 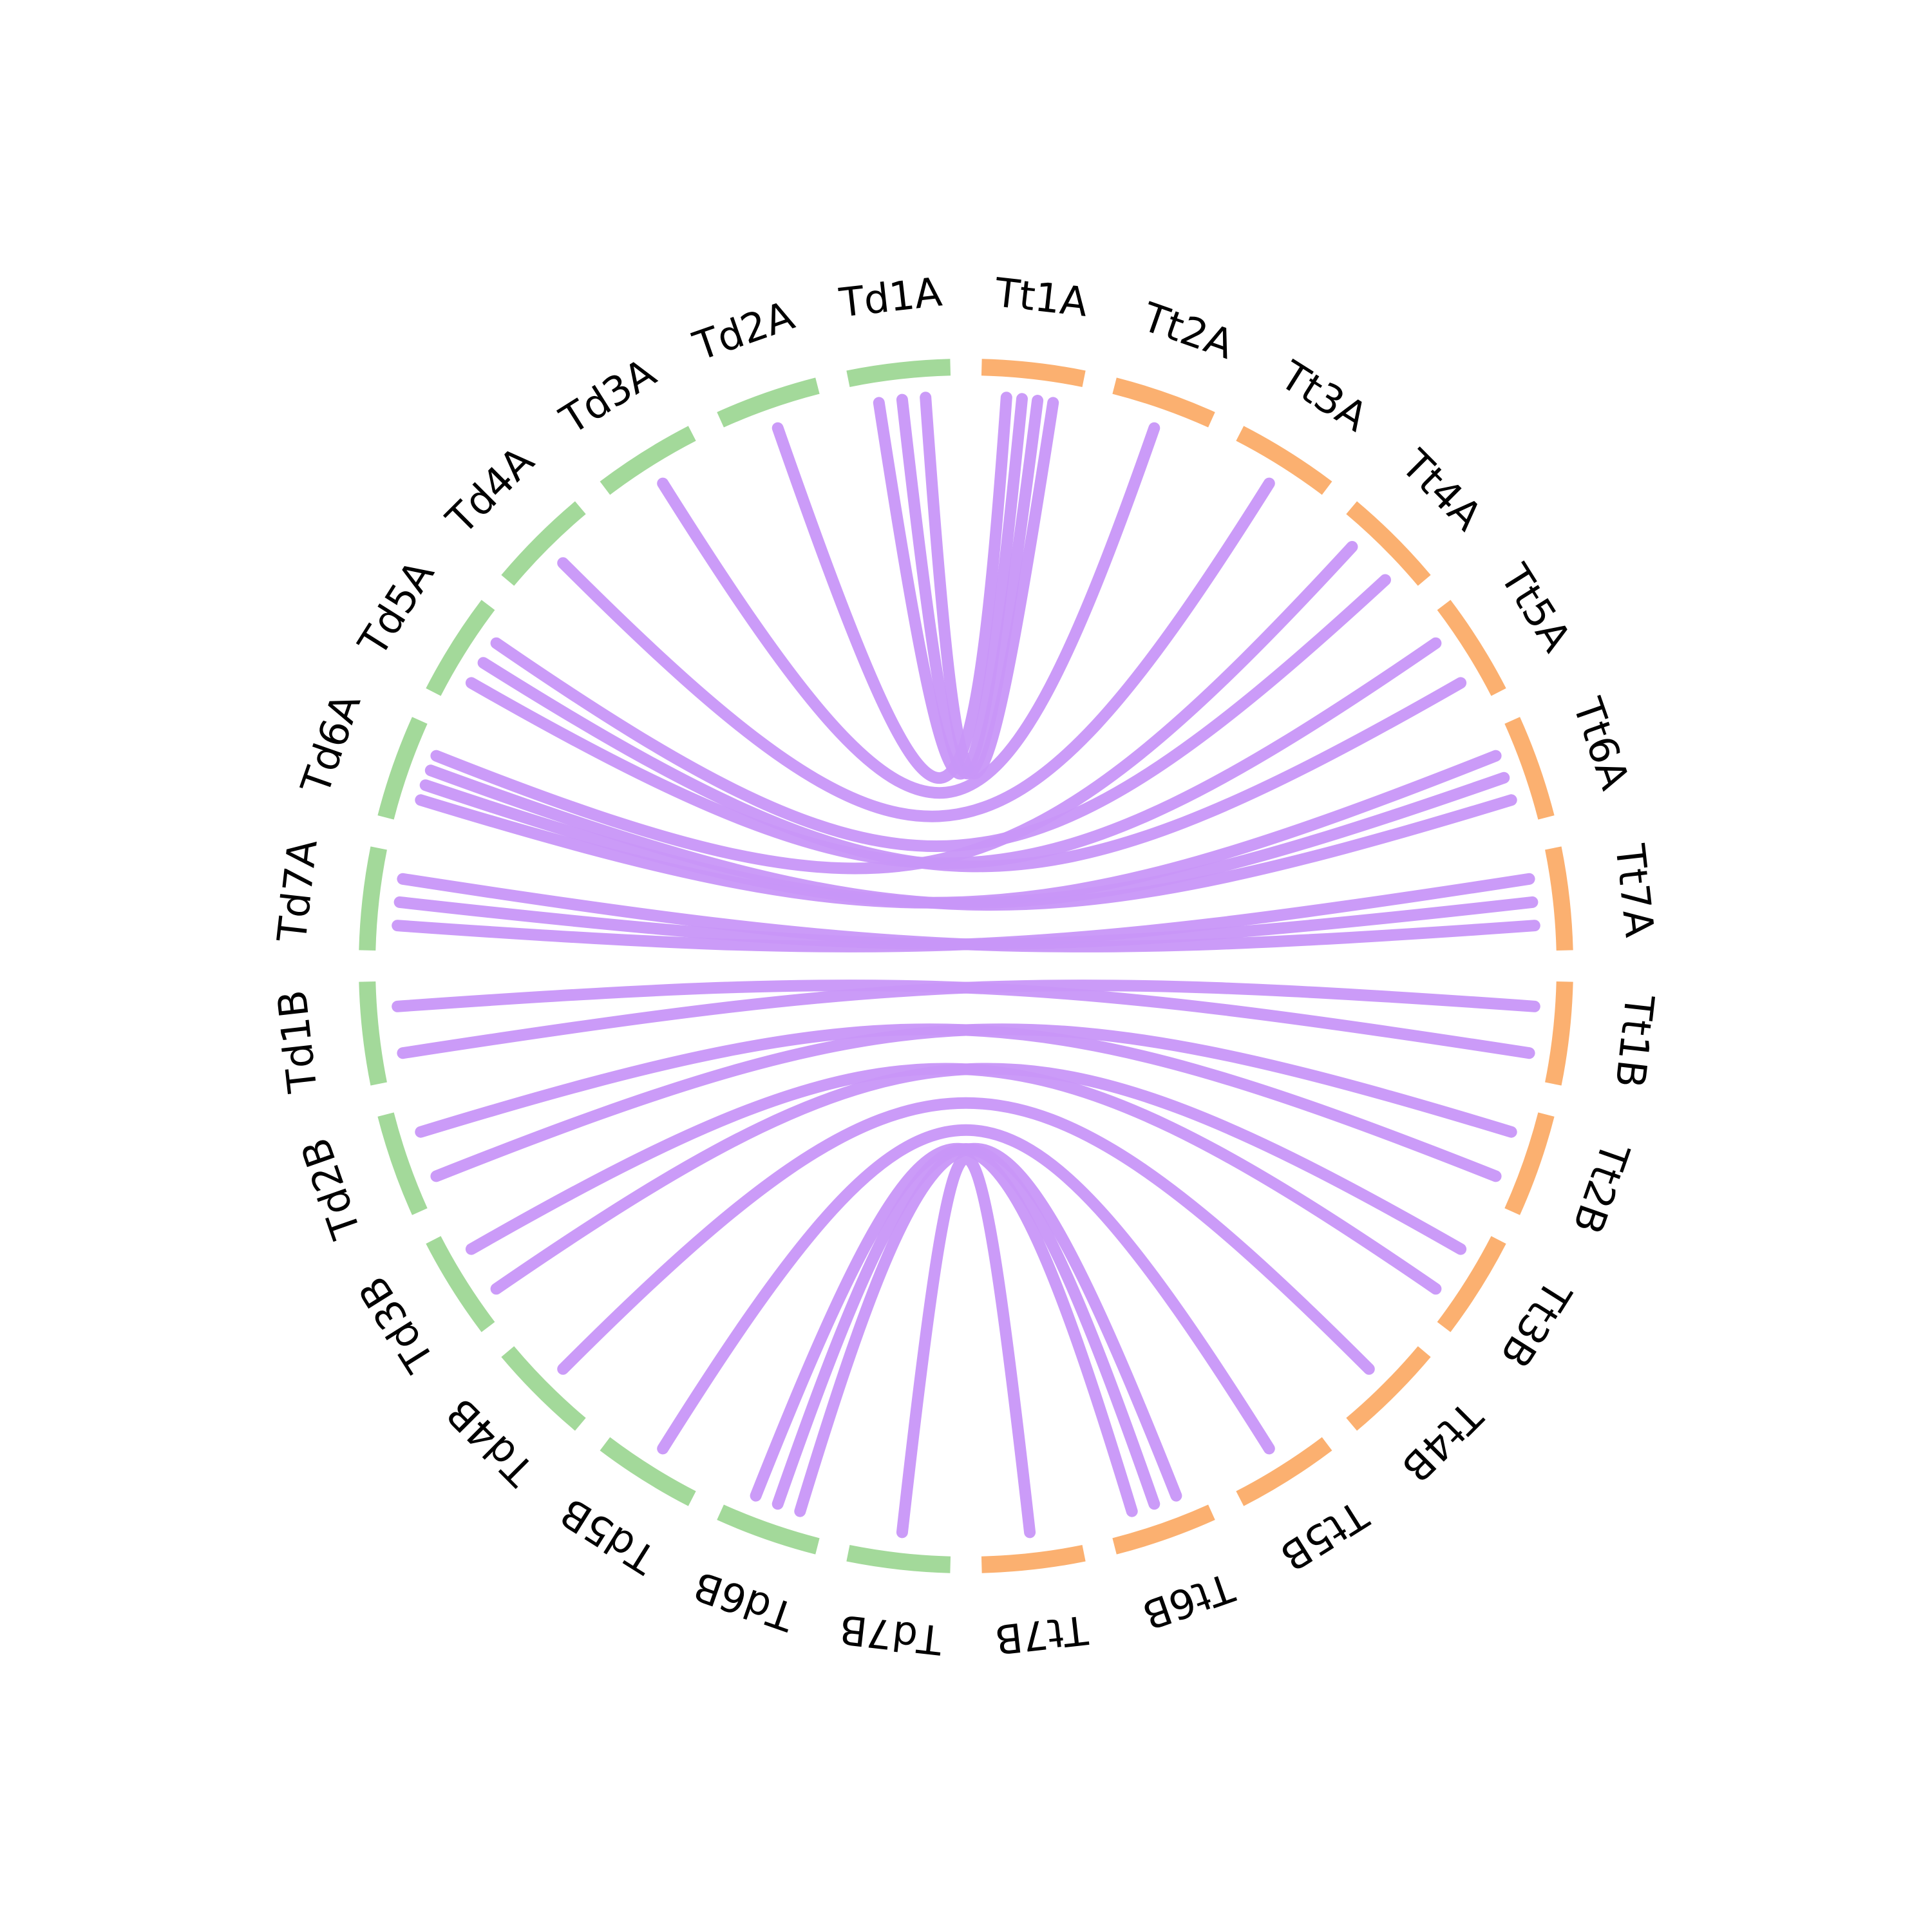 What do you see at coordinates (1529, 1163) in the screenshot?
I see `chromosome-arc-tt2b` at bounding box center [1529, 1163].